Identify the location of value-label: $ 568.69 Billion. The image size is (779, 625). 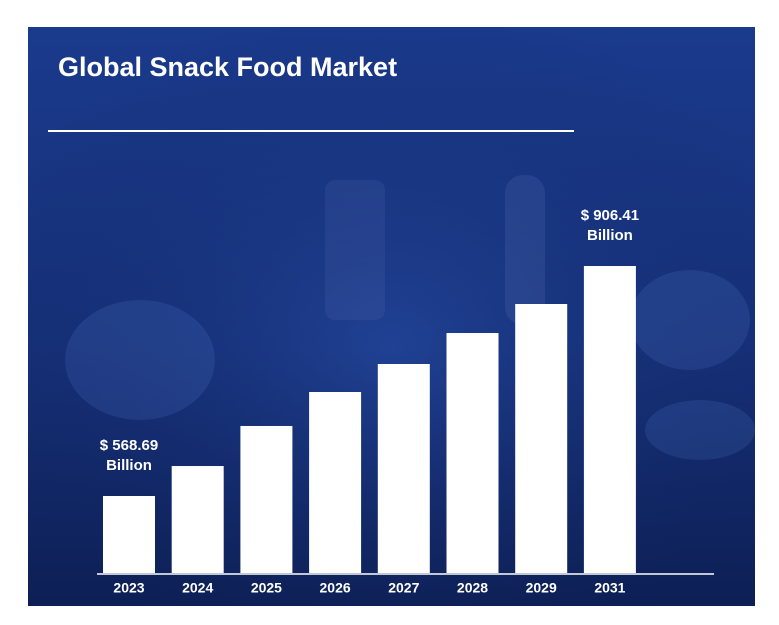
(129, 455).